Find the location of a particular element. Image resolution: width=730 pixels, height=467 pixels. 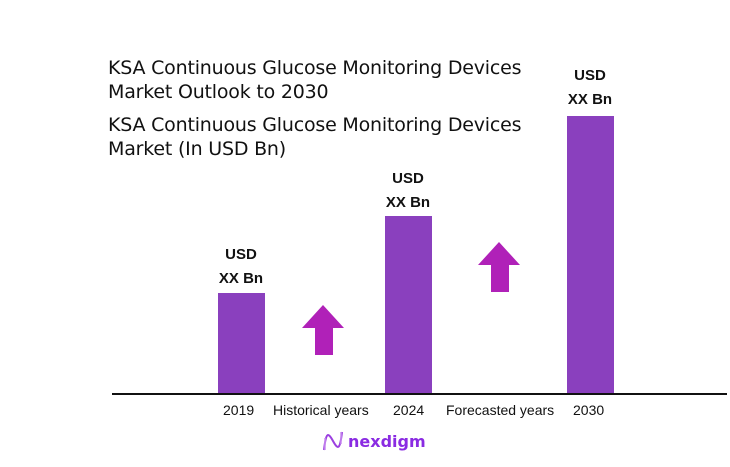

x-tick-2024: 2024 is located at coordinates (409, 410).